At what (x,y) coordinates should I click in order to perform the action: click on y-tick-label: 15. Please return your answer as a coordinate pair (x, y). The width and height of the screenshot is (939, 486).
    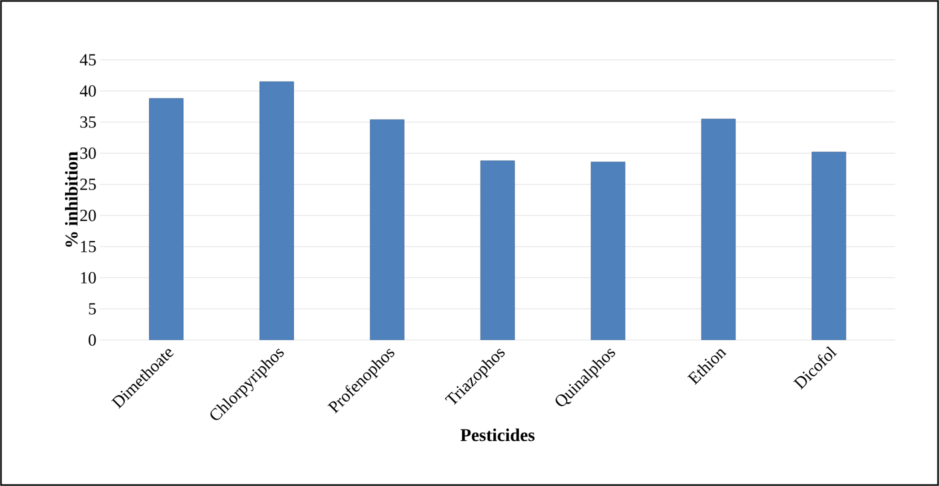
    Looking at the image, I should click on (88, 246).